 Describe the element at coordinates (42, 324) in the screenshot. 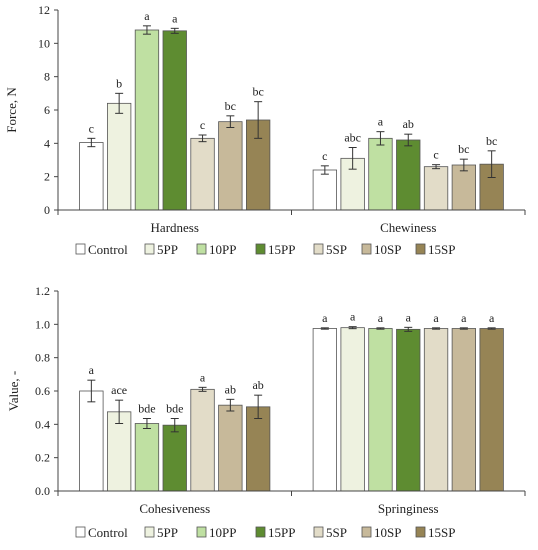

I see `y-tick-label: 1.0` at that location.